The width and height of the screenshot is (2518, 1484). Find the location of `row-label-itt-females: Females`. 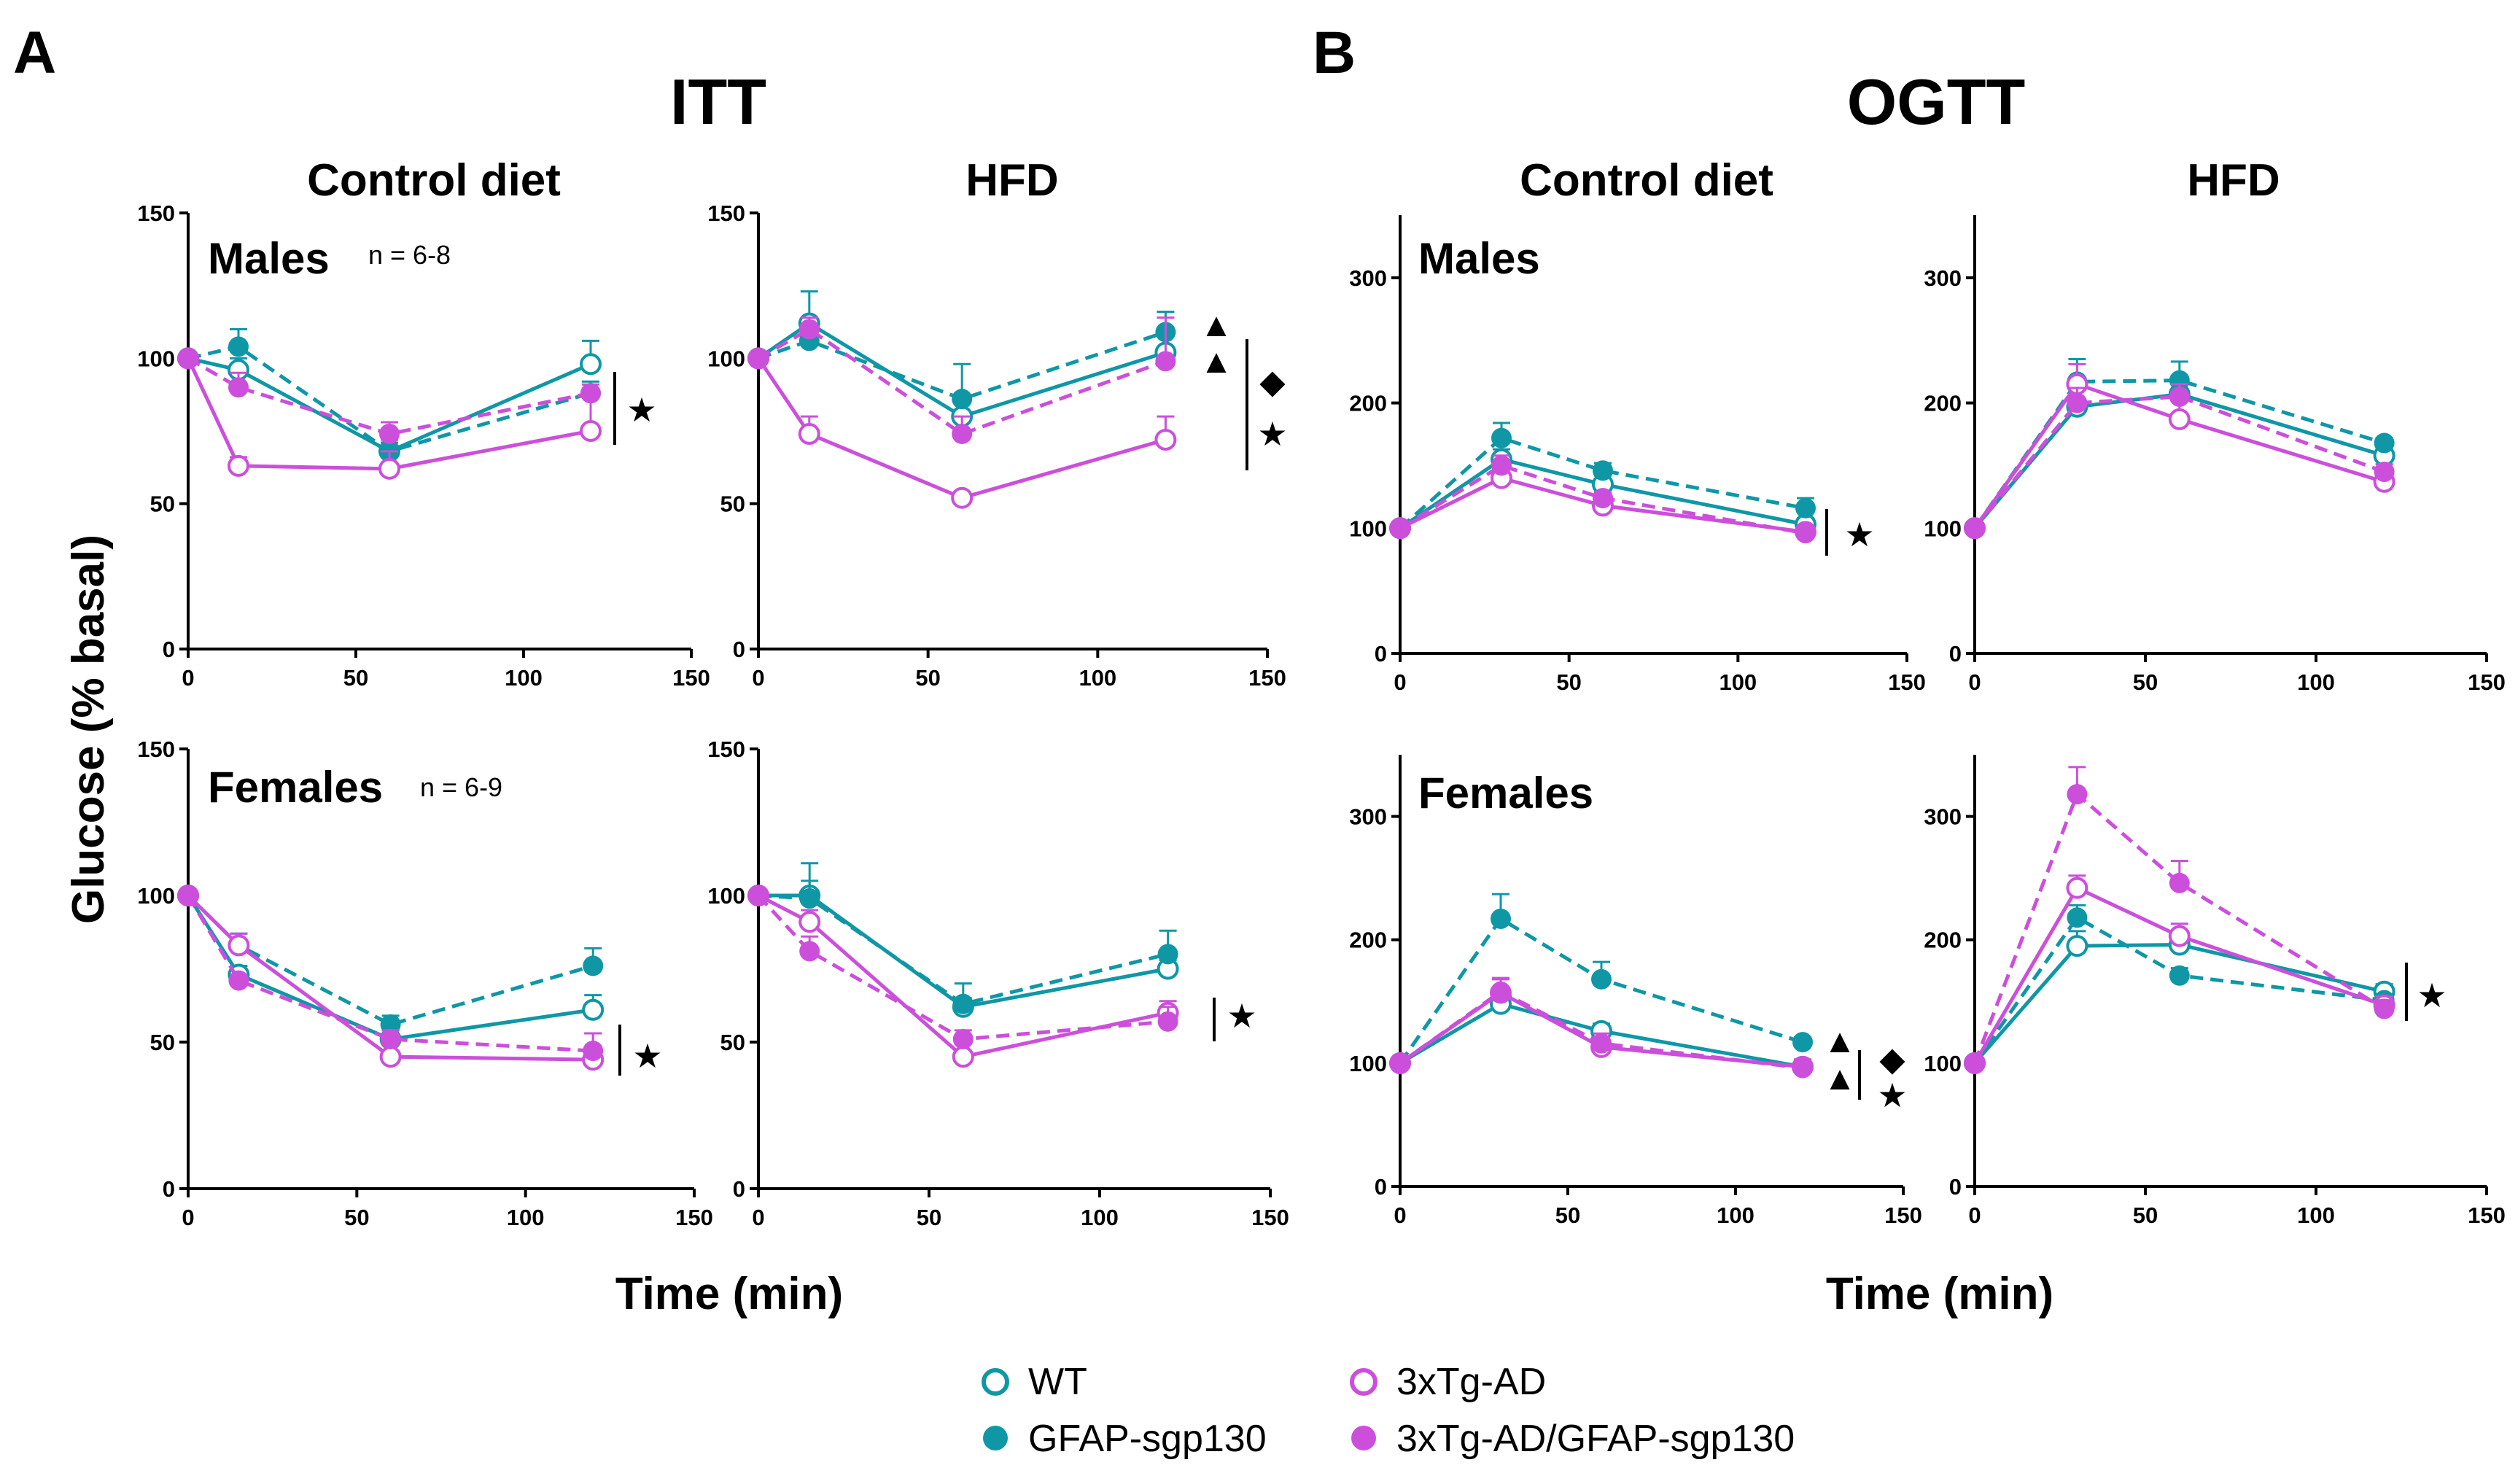

row-label-itt-females: Females is located at coordinates (295, 787).